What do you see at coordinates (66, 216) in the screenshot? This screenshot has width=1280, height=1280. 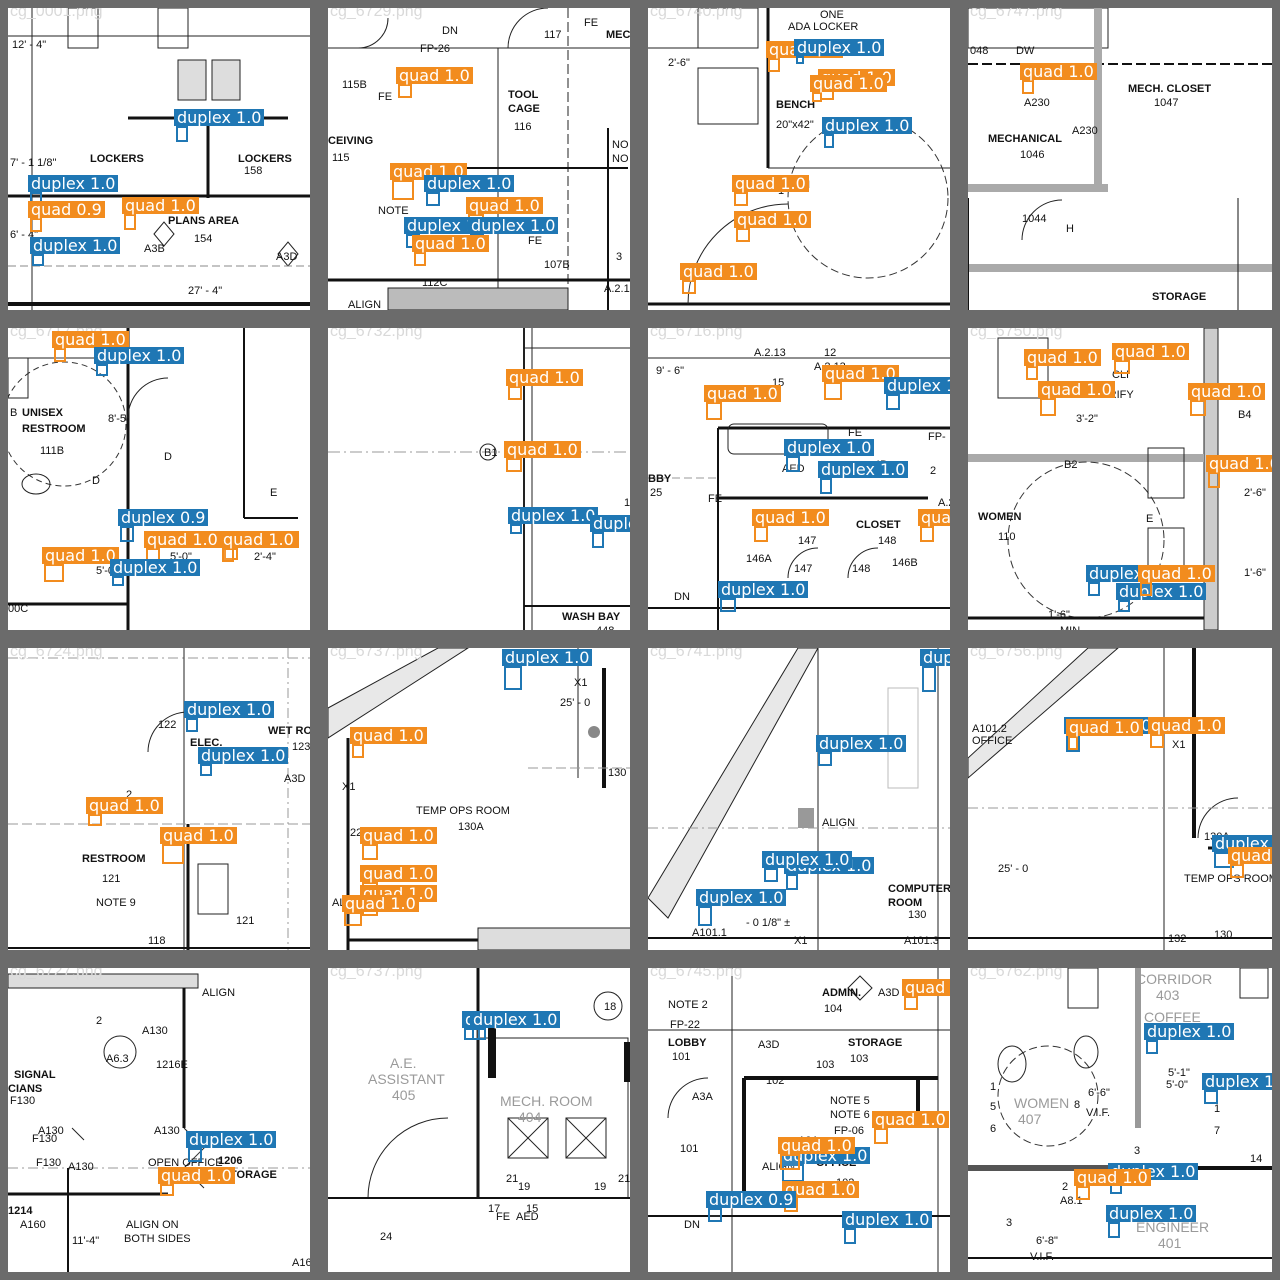 I see `quad-detection: quad 0.9` at bounding box center [66, 216].